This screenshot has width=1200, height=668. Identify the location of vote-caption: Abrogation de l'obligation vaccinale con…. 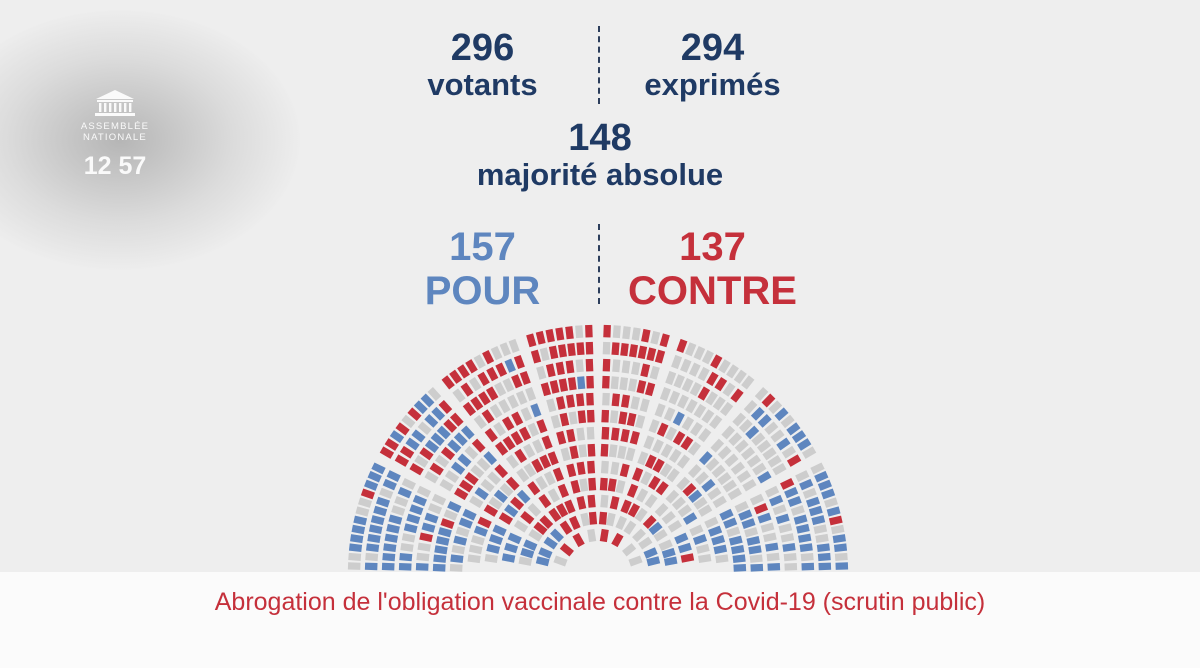
(600, 602).